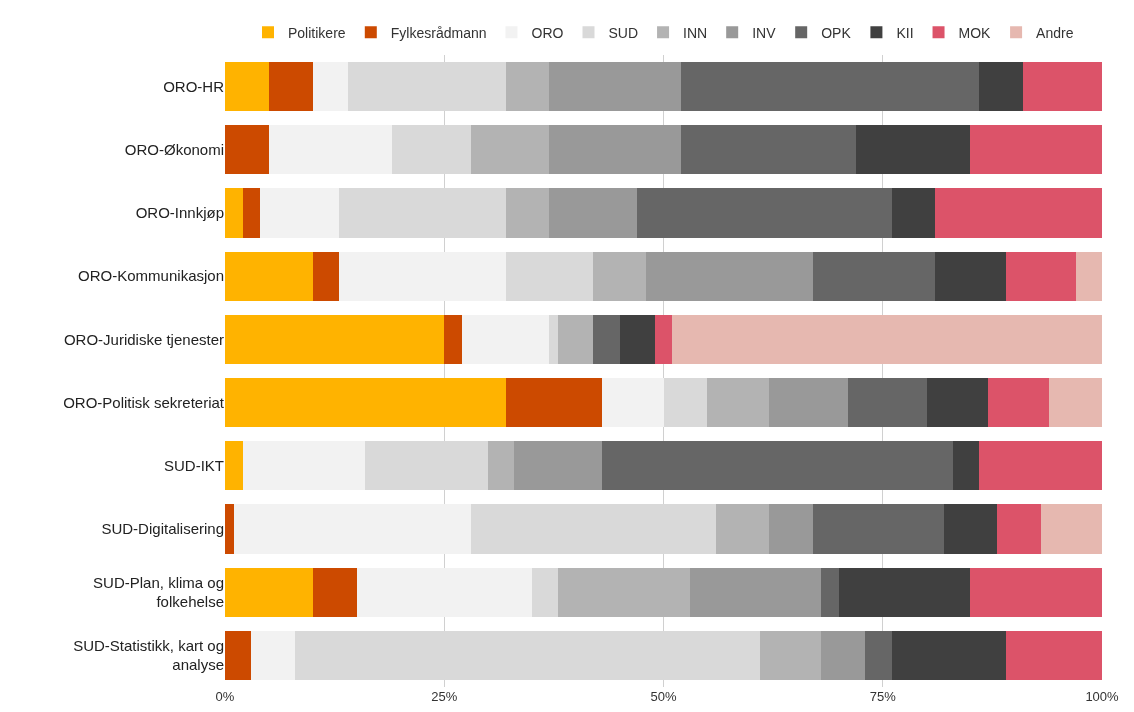 The height and width of the screenshot is (712, 1134). What do you see at coordinates (623, 32) in the screenshot?
I see `legend-label: SUD` at bounding box center [623, 32].